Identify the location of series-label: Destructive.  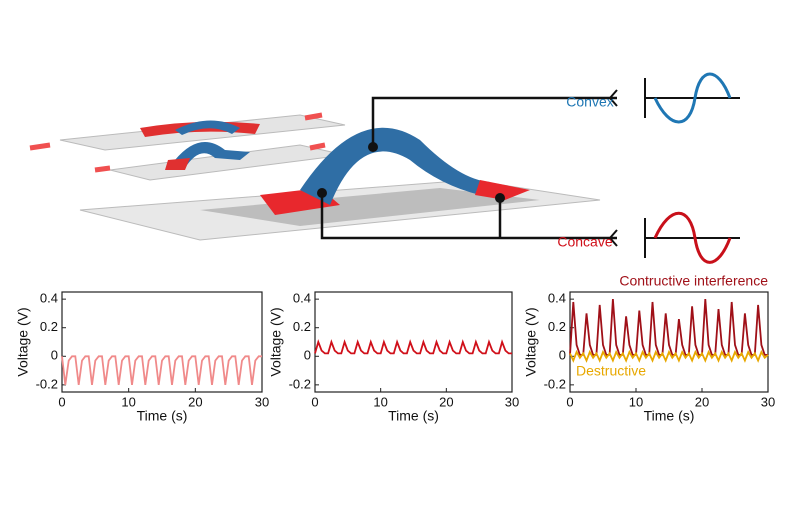
(611, 371).